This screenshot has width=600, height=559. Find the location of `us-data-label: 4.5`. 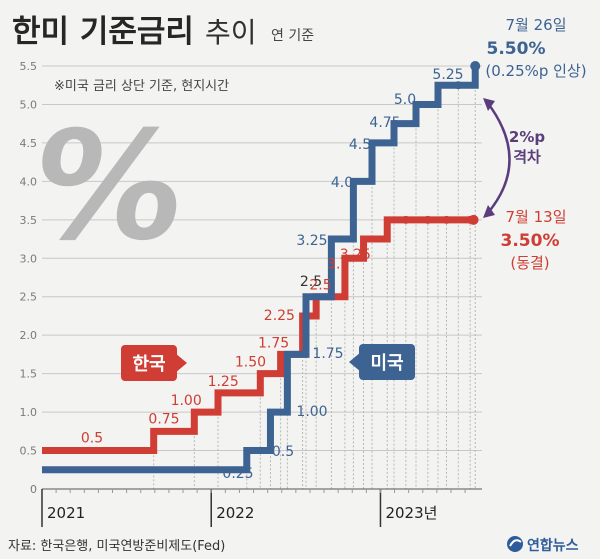

us-data-label: 4.5 is located at coordinates (360, 145).